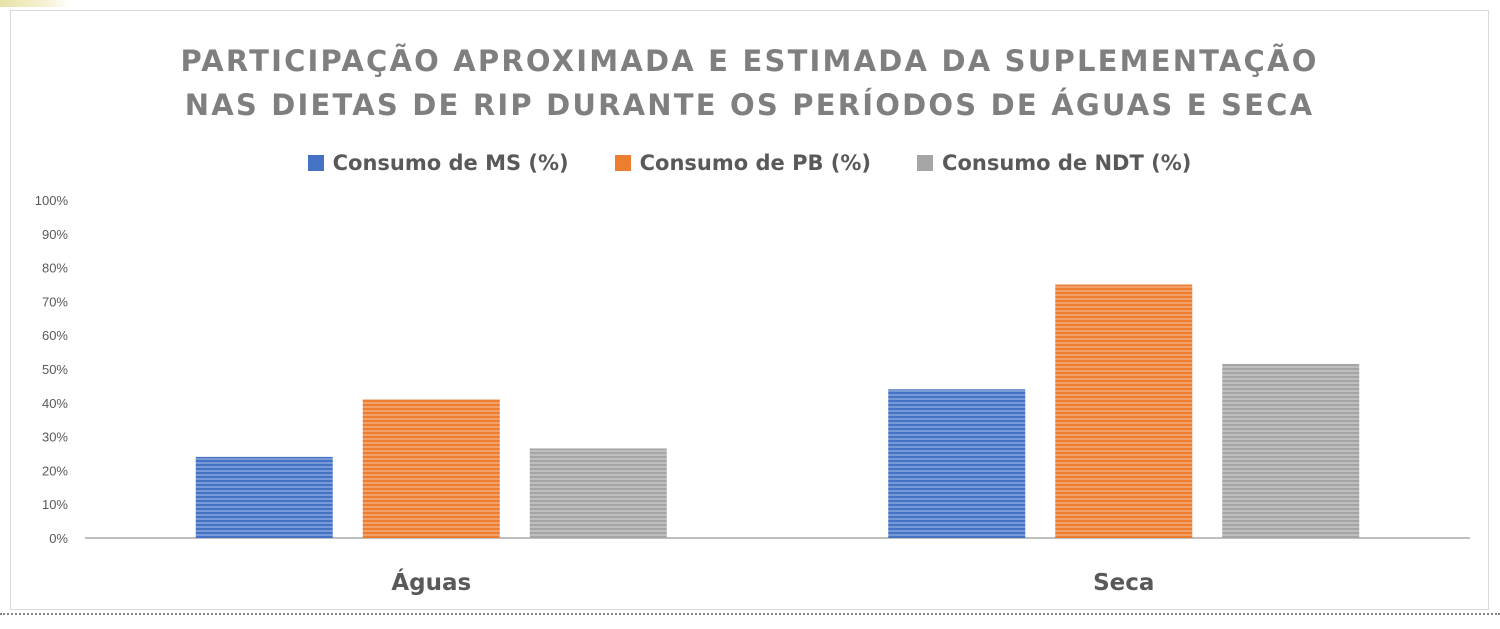  What do you see at coordinates (55, 301) in the screenshot?
I see `y-tick-label: 70%` at bounding box center [55, 301].